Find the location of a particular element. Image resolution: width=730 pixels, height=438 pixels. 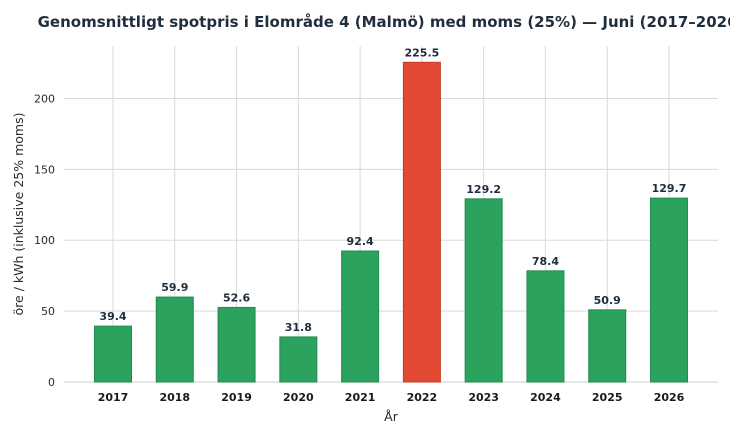

x-tick-label: 2026 is located at coordinates (669, 397).